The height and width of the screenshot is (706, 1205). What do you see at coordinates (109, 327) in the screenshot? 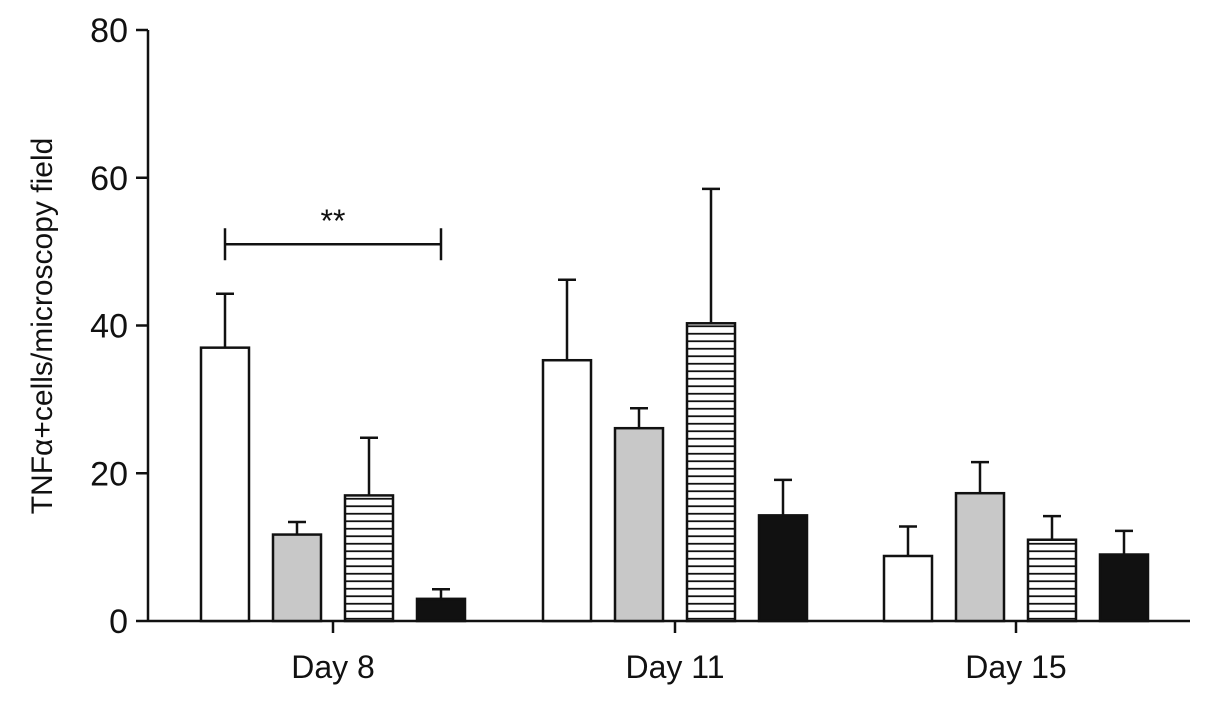
I see `y-tick-label: 40` at bounding box center [109, 327].